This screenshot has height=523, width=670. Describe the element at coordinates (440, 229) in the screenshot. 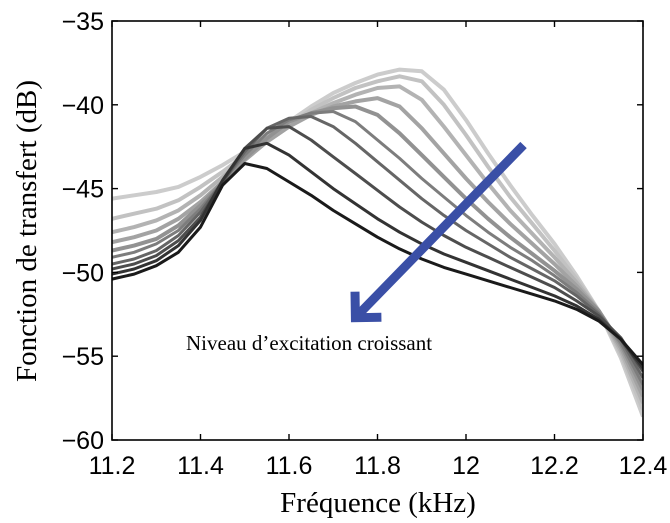

I see `excitation-arrow` at that location.